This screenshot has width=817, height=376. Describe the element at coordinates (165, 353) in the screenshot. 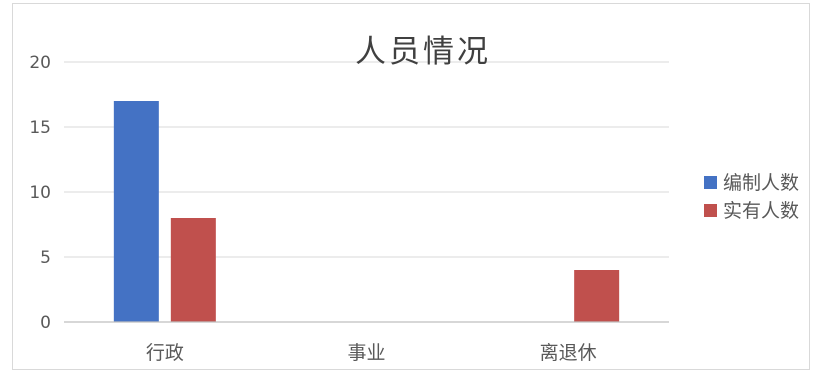

I see `x-category-label-0: 行政` at that location.